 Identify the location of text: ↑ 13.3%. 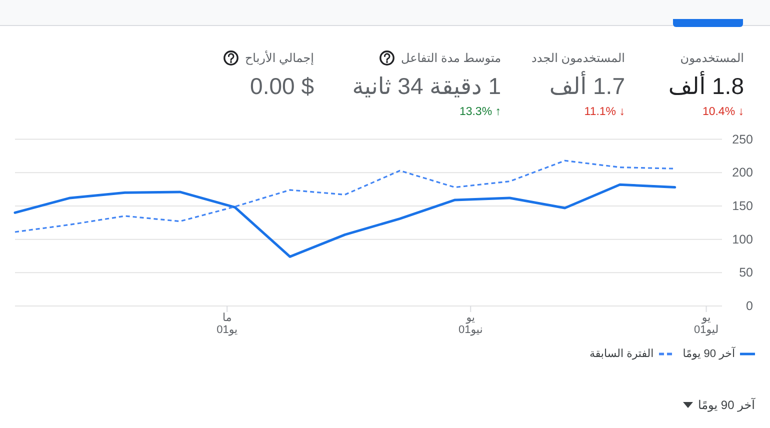
(479, 112).